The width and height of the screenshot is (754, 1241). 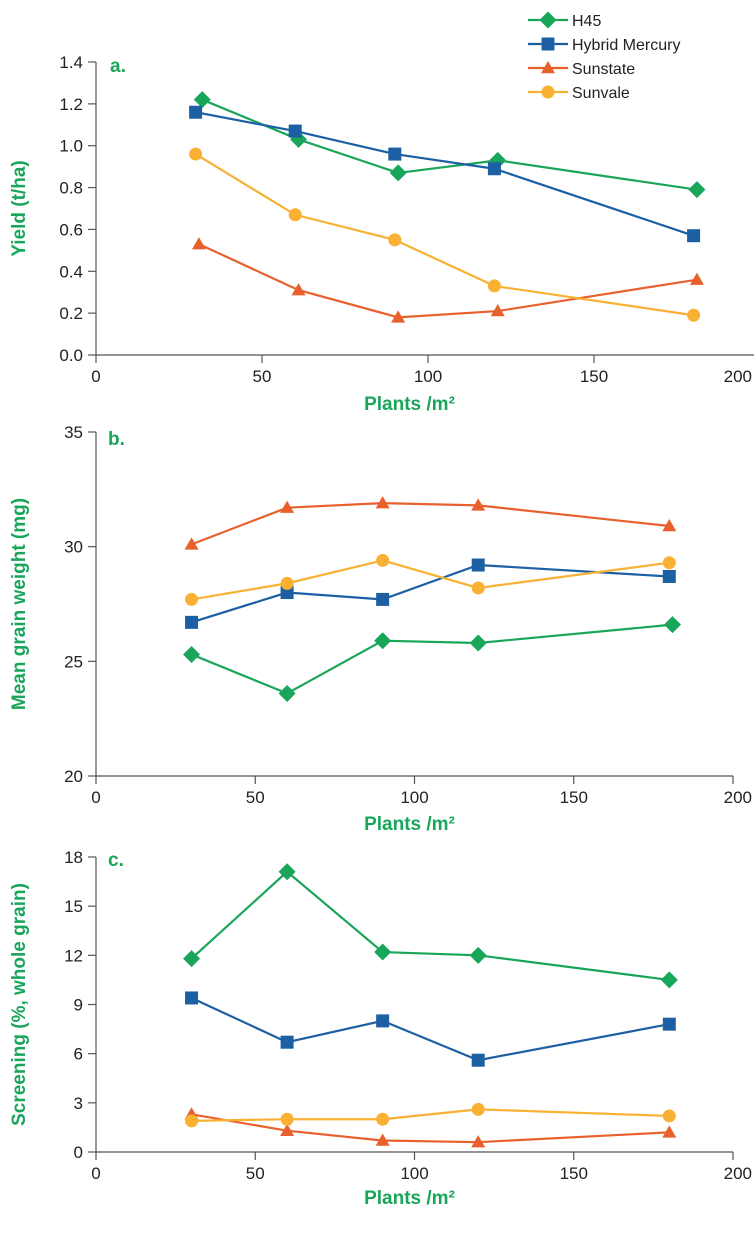 What do you see at coordinates (71, 229) in the screenshot?
I see `y-tick-label: 0.6` at bounding box center [71, 229].